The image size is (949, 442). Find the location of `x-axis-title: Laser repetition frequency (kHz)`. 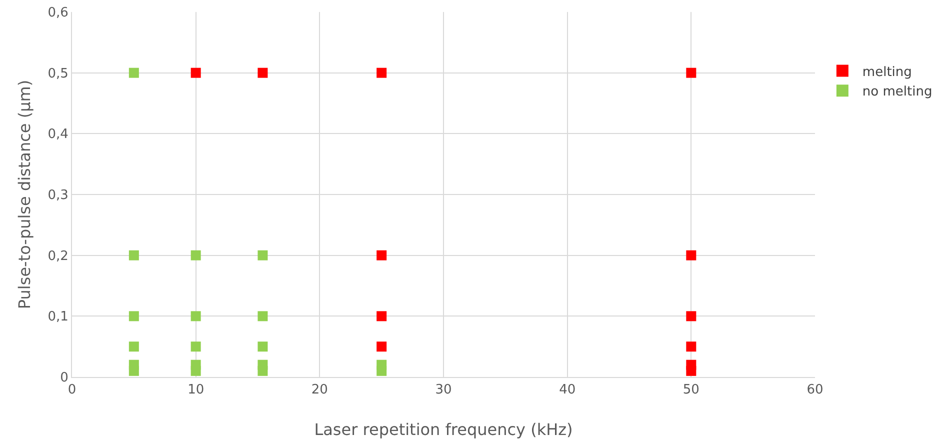

x-axis-title: Laser repetition frequency (kHz) is located at coordinates (443, 429).